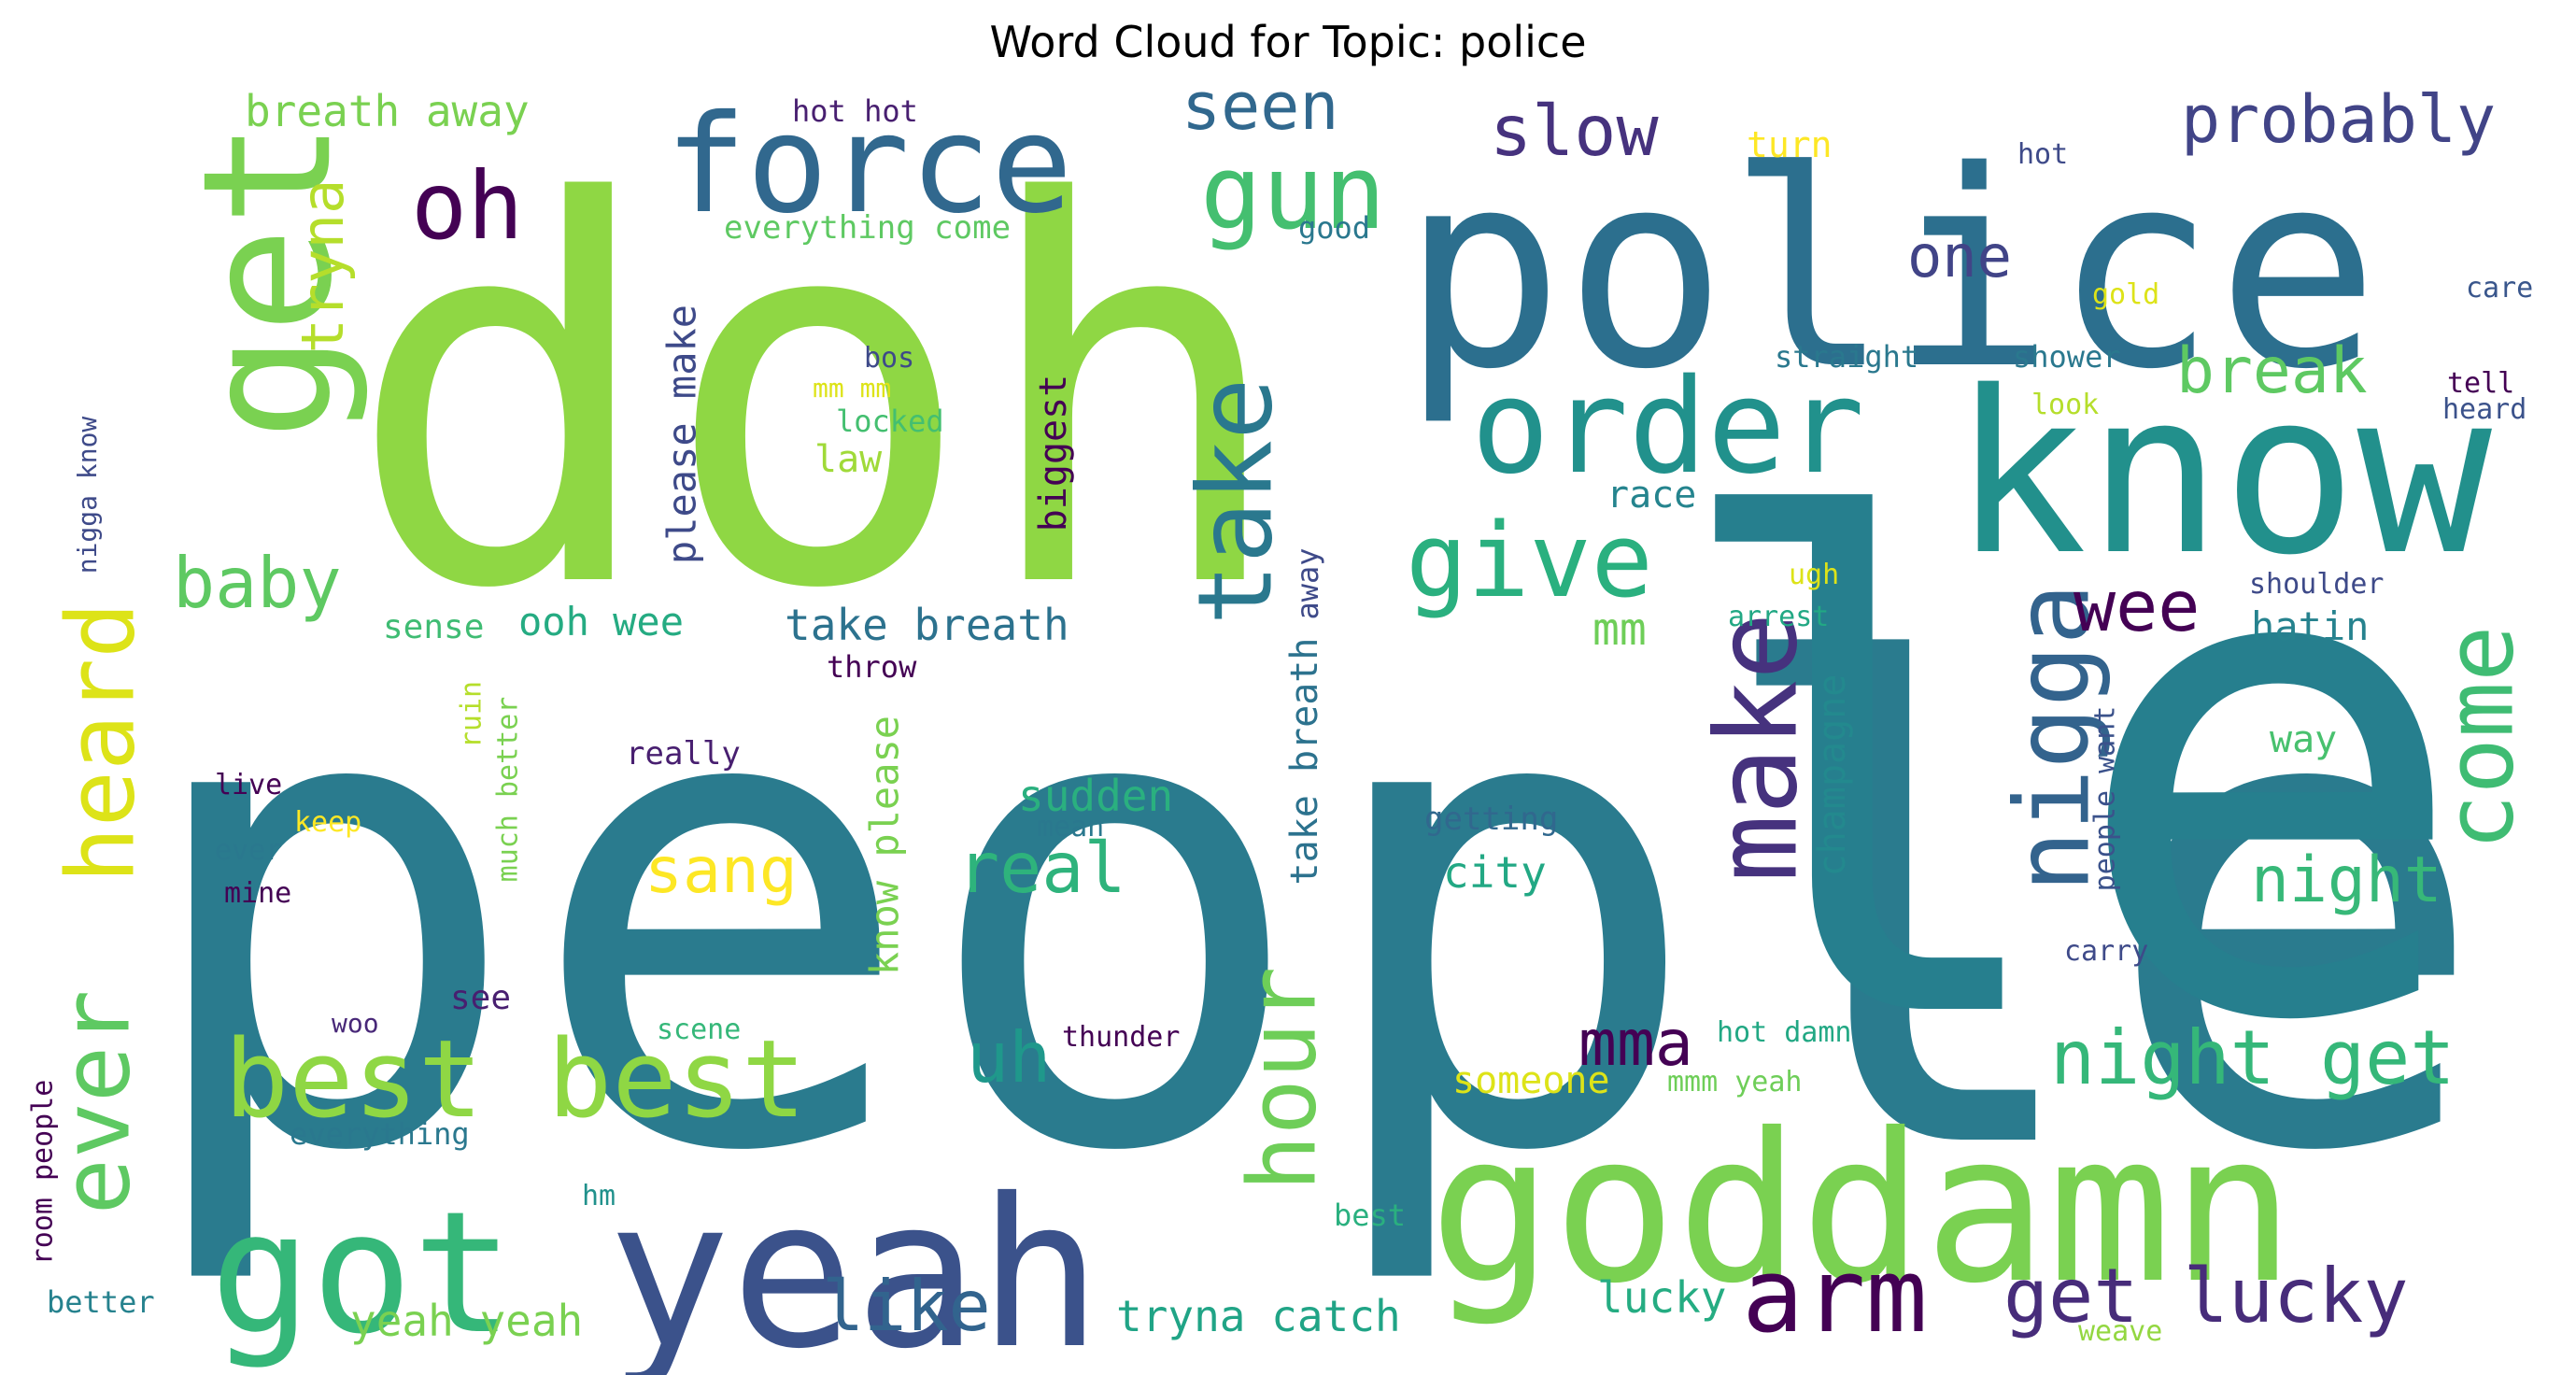  I want to click on word-ugh-74: ugh, so click(1814, 575).